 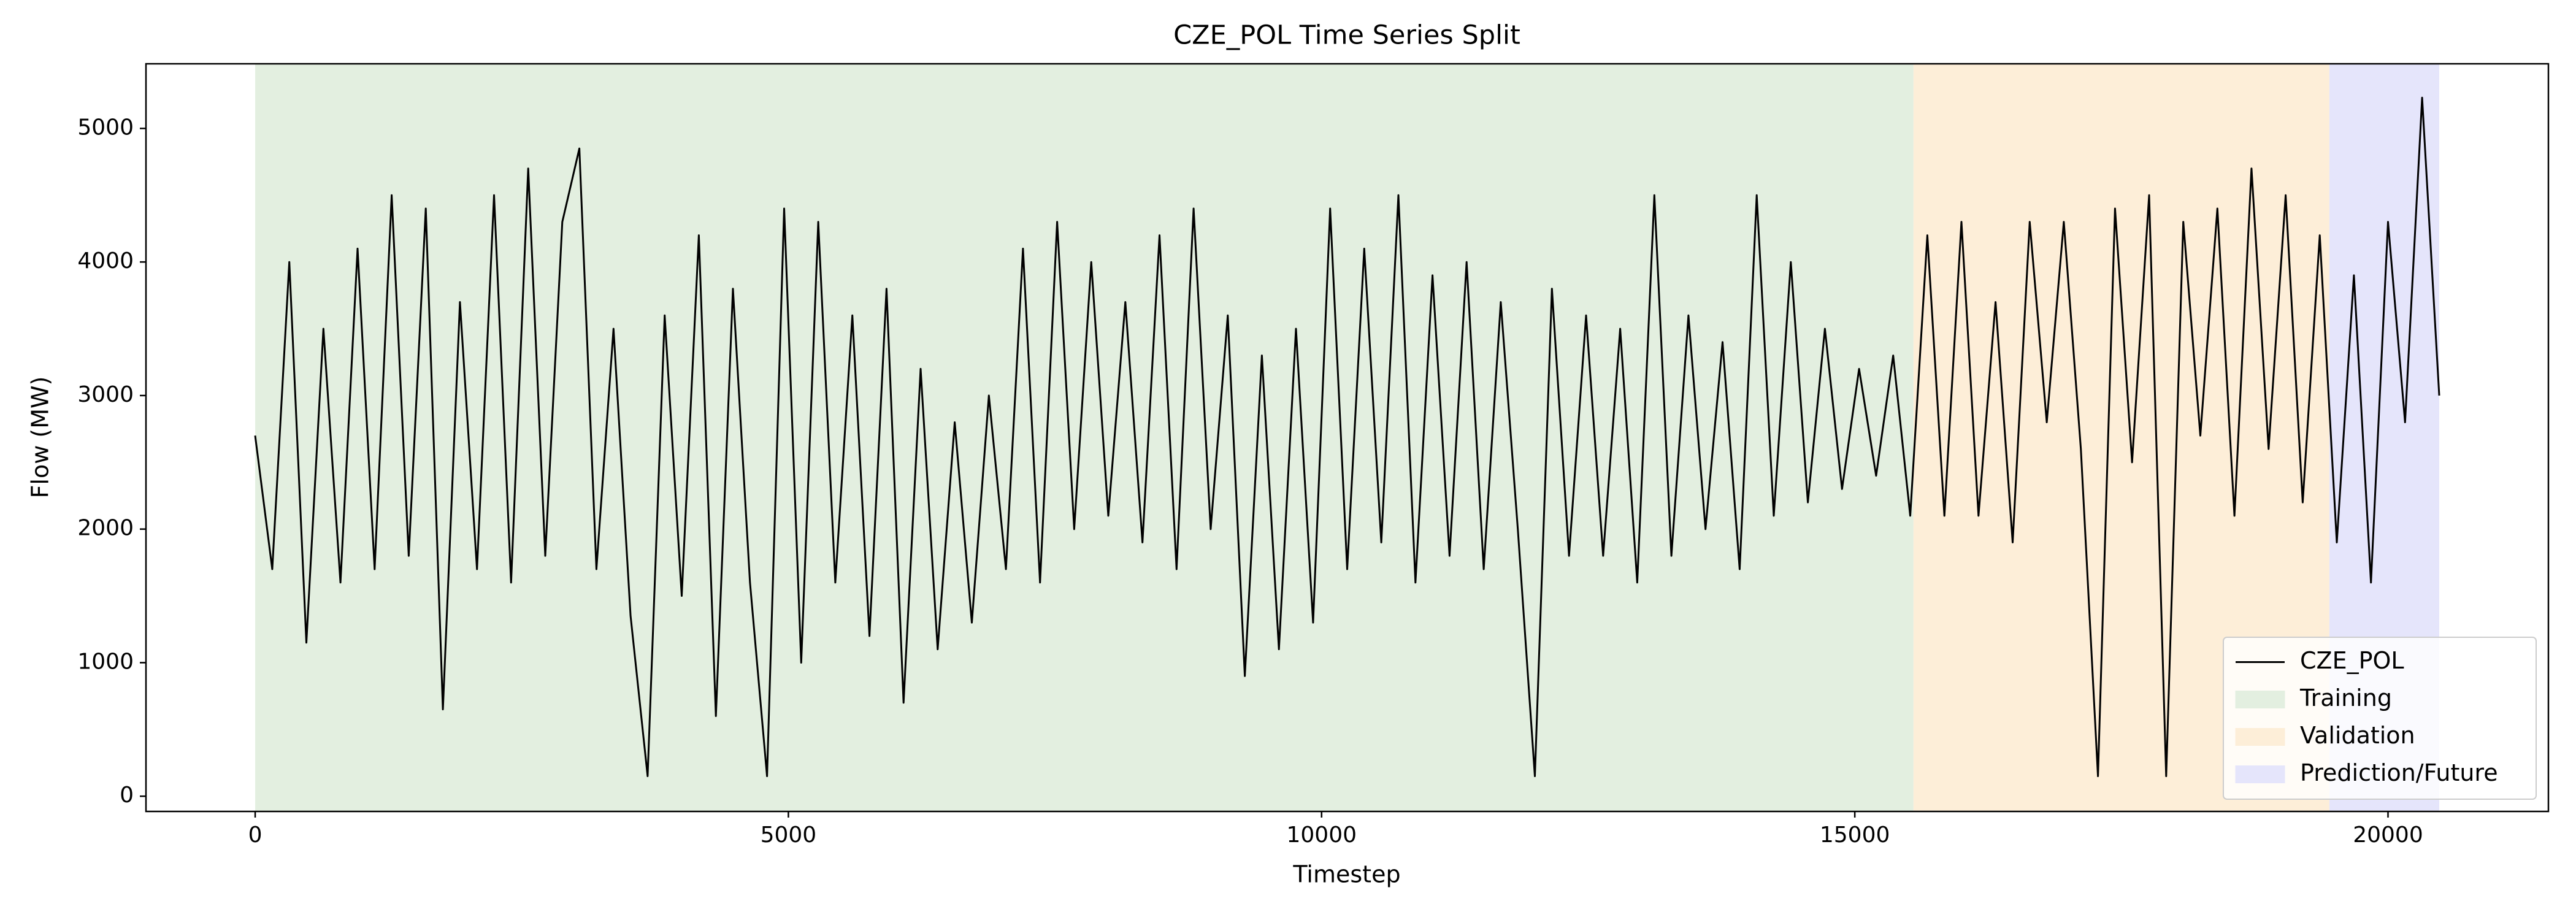 What do you see at coordinates (1346, 35) in the screenshot?
I see `chart-title: CZE_POL Time Series Split` at bounding box center [1346, 35].